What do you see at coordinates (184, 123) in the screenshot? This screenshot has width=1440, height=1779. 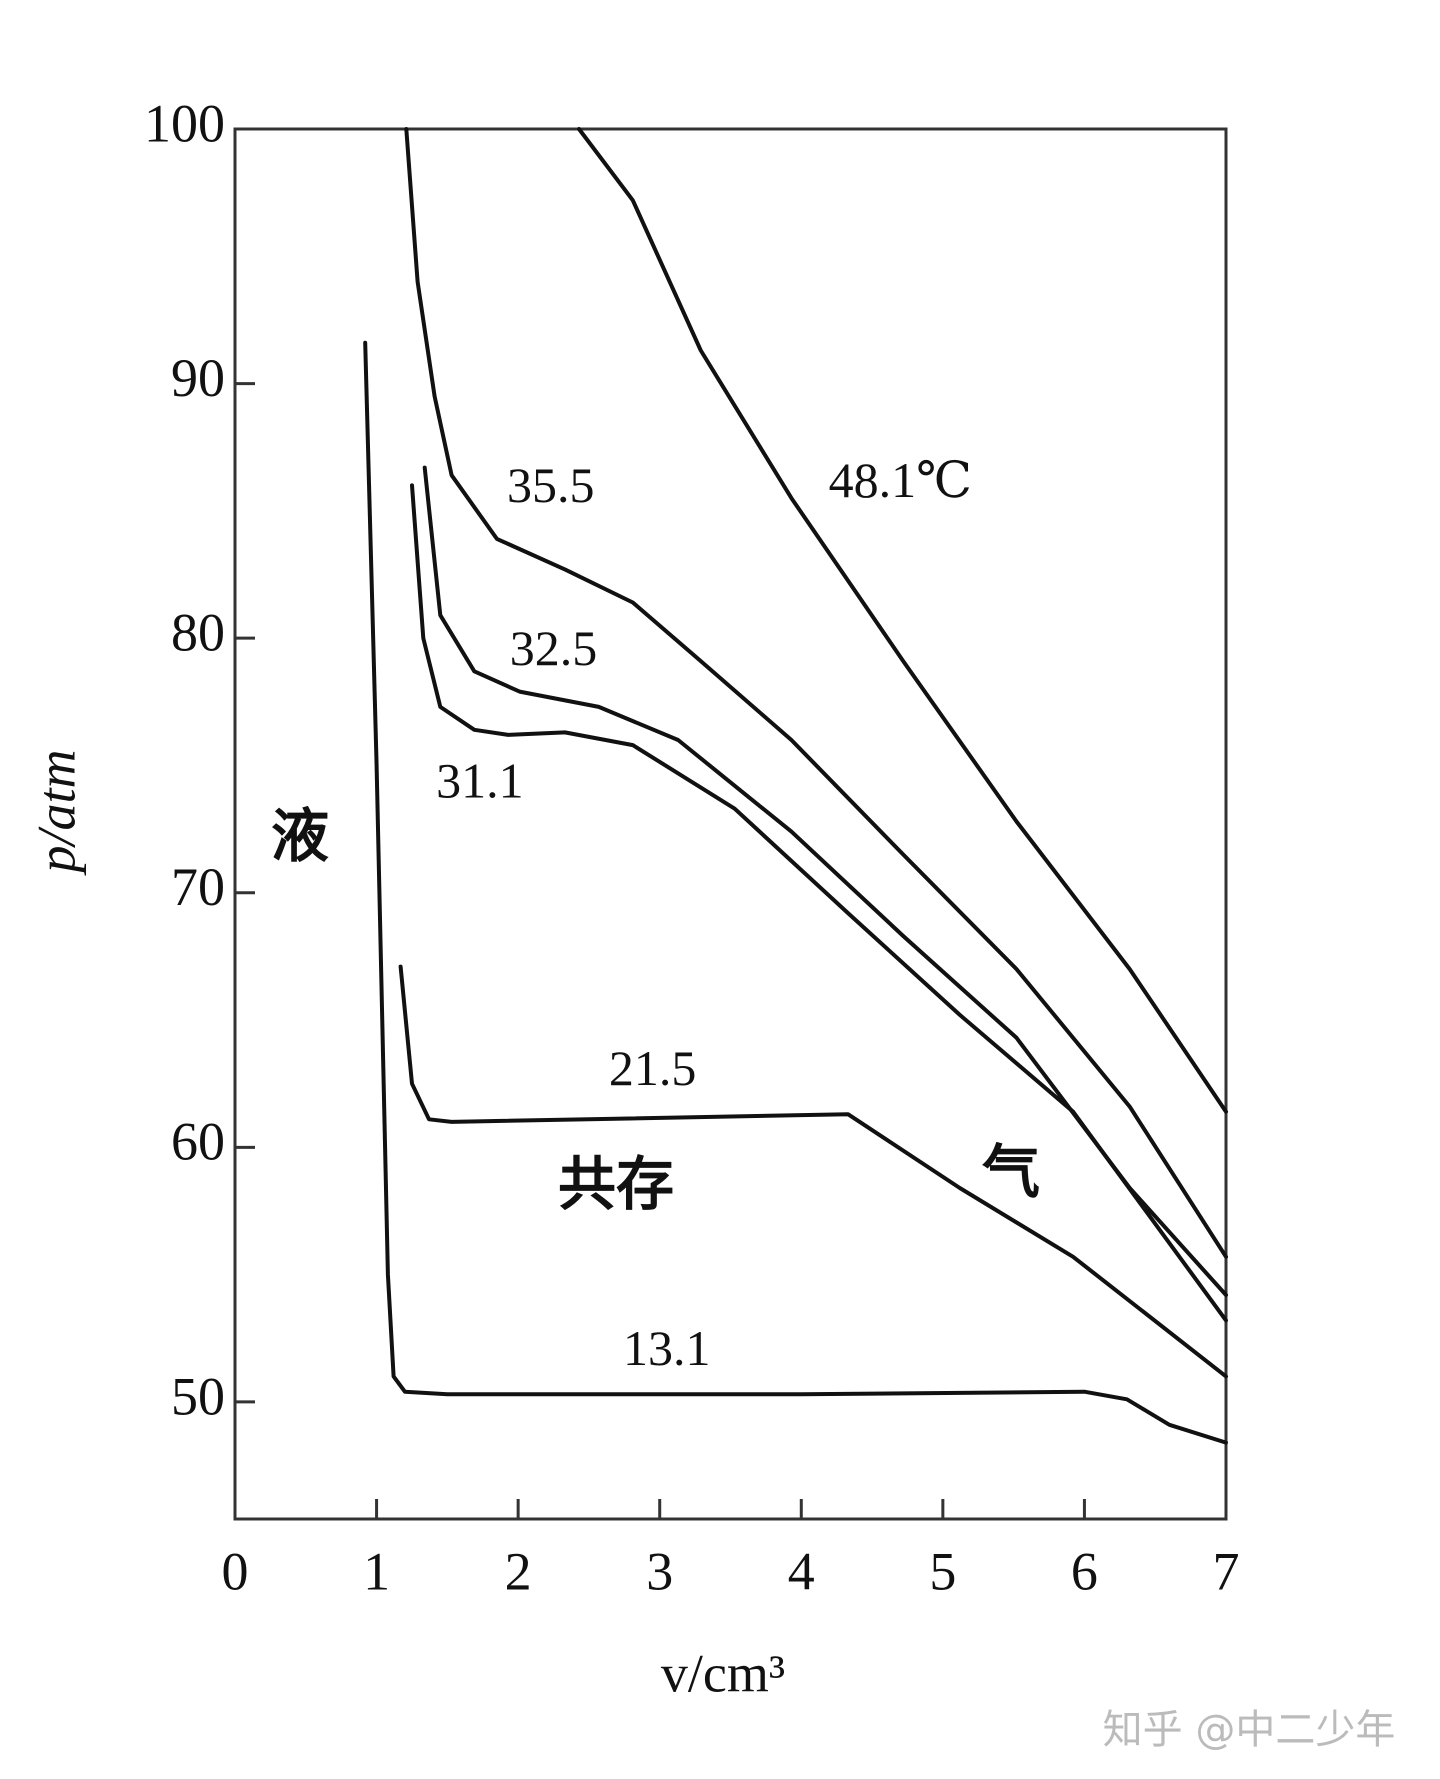 I see `y-tick-label: 100` at bounding box center [184, 123].